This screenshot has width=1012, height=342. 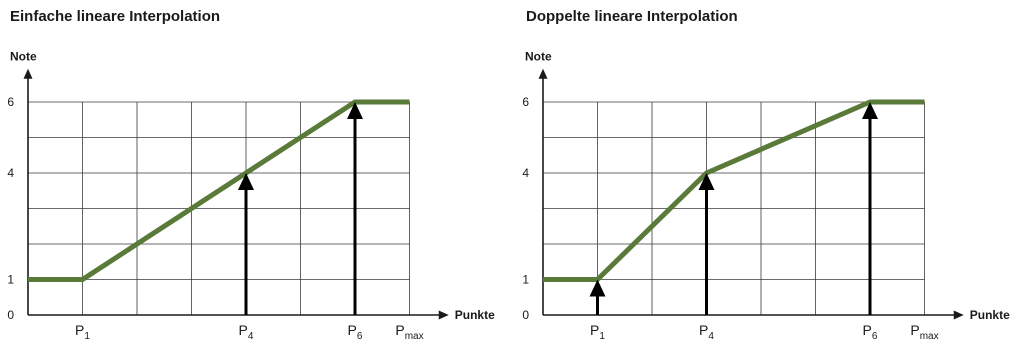 I want to click on chart-title: Einfache lineare Interpolation, so click(x=115, y=16).